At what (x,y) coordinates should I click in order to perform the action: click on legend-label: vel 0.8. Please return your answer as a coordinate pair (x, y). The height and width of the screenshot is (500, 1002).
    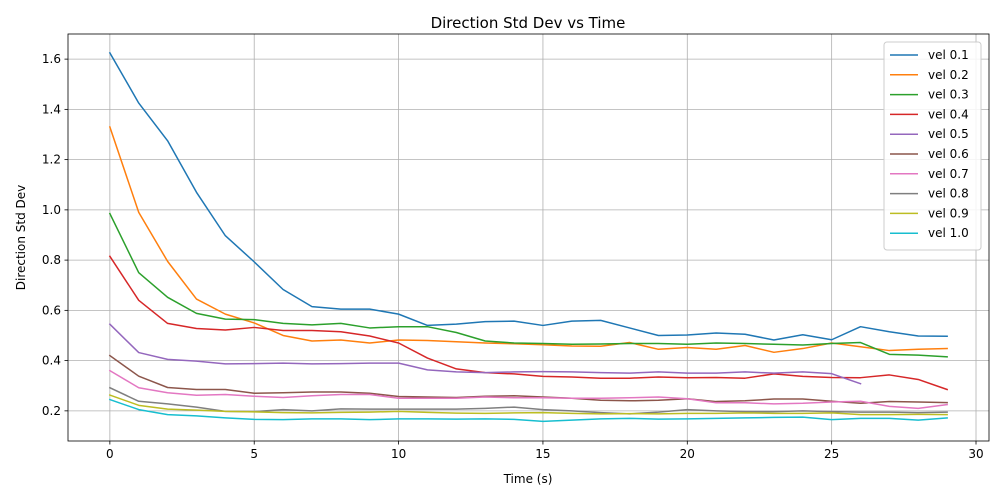
    Looking at the image, I should click on (948, 194).